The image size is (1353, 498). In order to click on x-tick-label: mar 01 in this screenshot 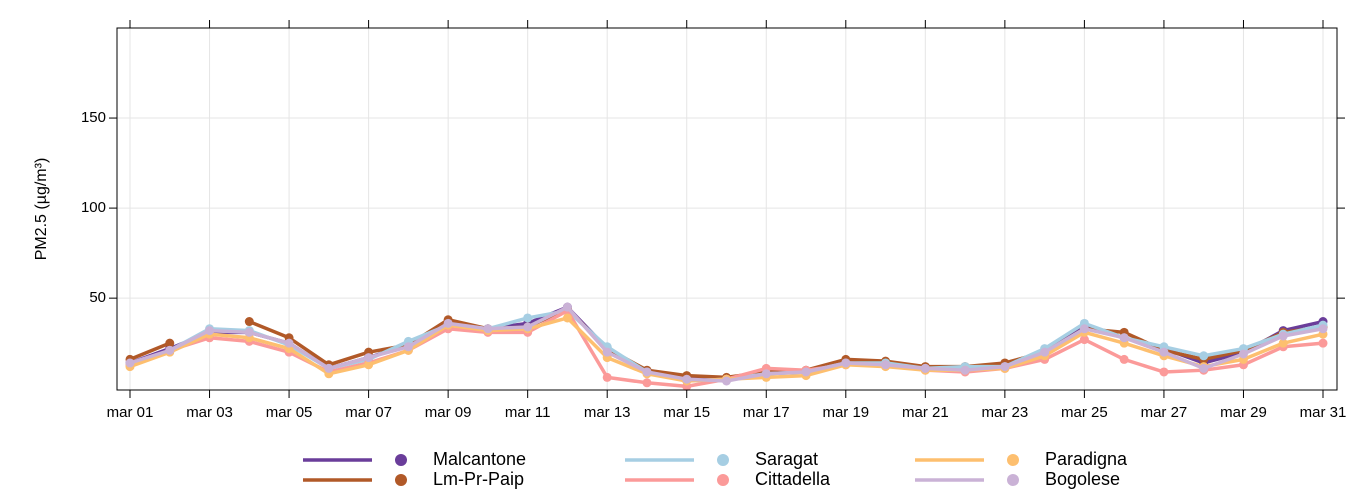, I will do `click(130, 412)`.